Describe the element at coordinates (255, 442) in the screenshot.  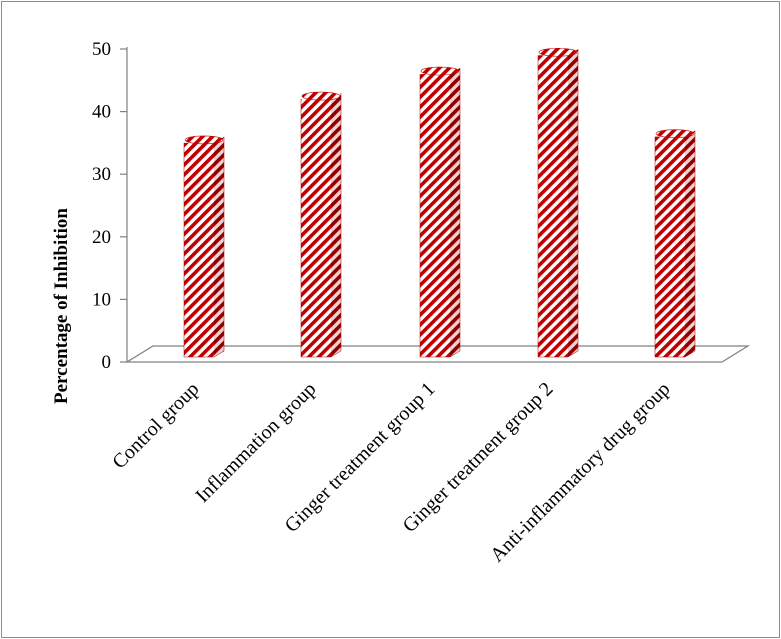
I see `category-label: Inflammation group` at that location.